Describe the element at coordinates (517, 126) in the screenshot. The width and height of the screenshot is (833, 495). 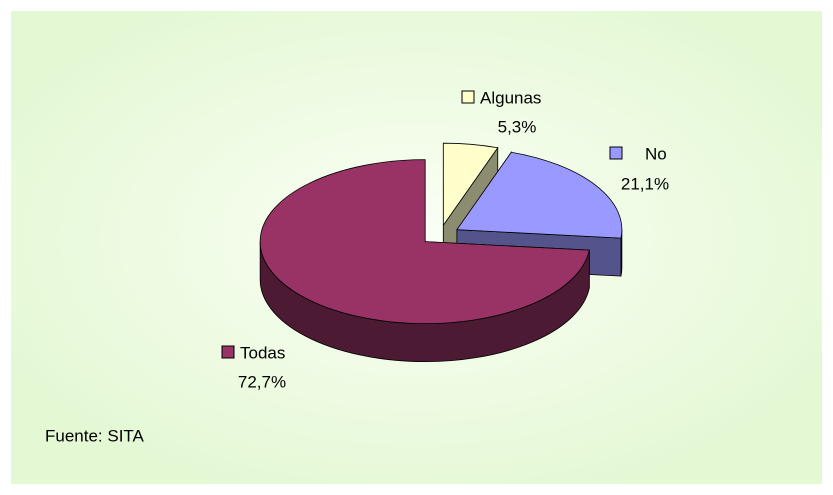
I see `value-label: 5,3%` at that location.